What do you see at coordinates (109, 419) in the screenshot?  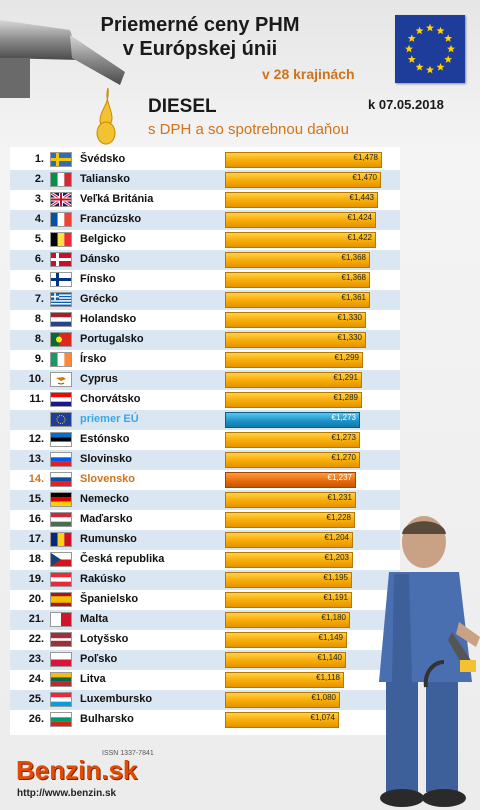 I see `category-label: priemer EÚ` at bounding box center [109, 419].